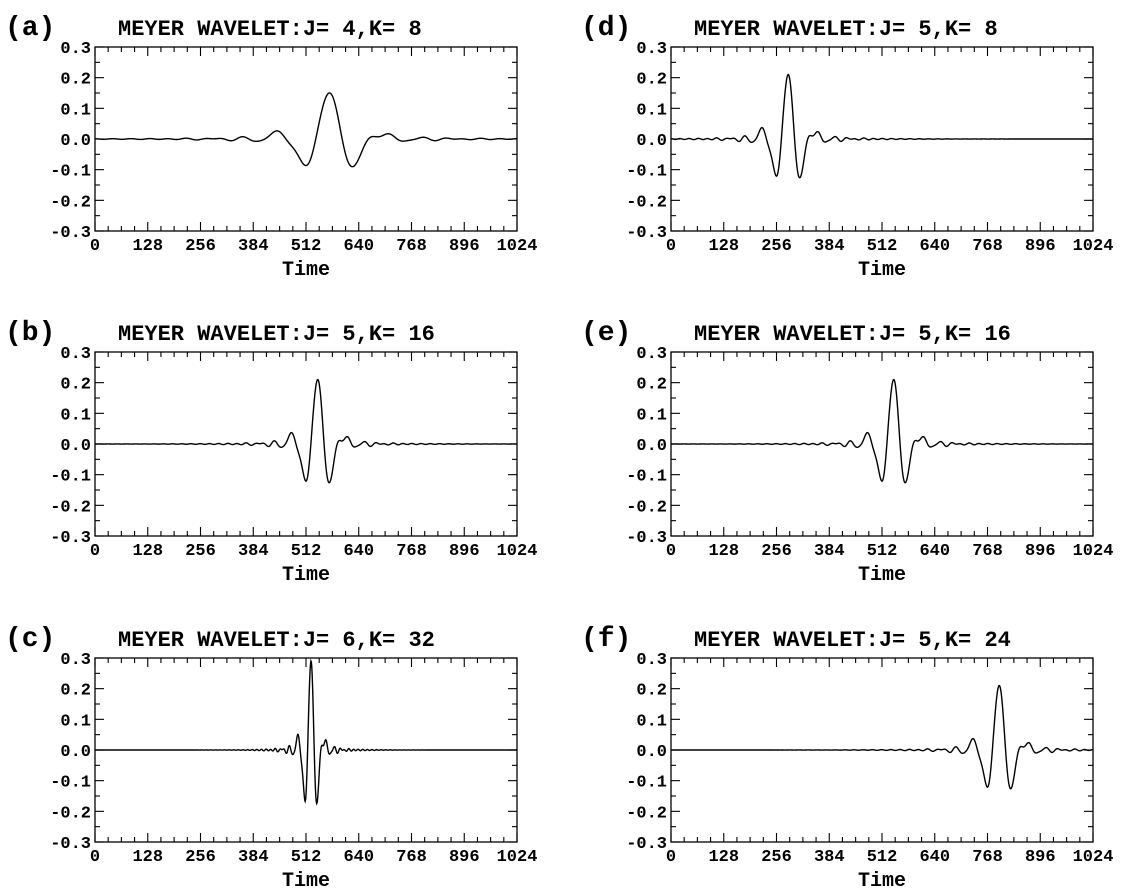 This screenshot has width=1123, height=896. I want to click on panel-letter: (d), so click(606, 28).